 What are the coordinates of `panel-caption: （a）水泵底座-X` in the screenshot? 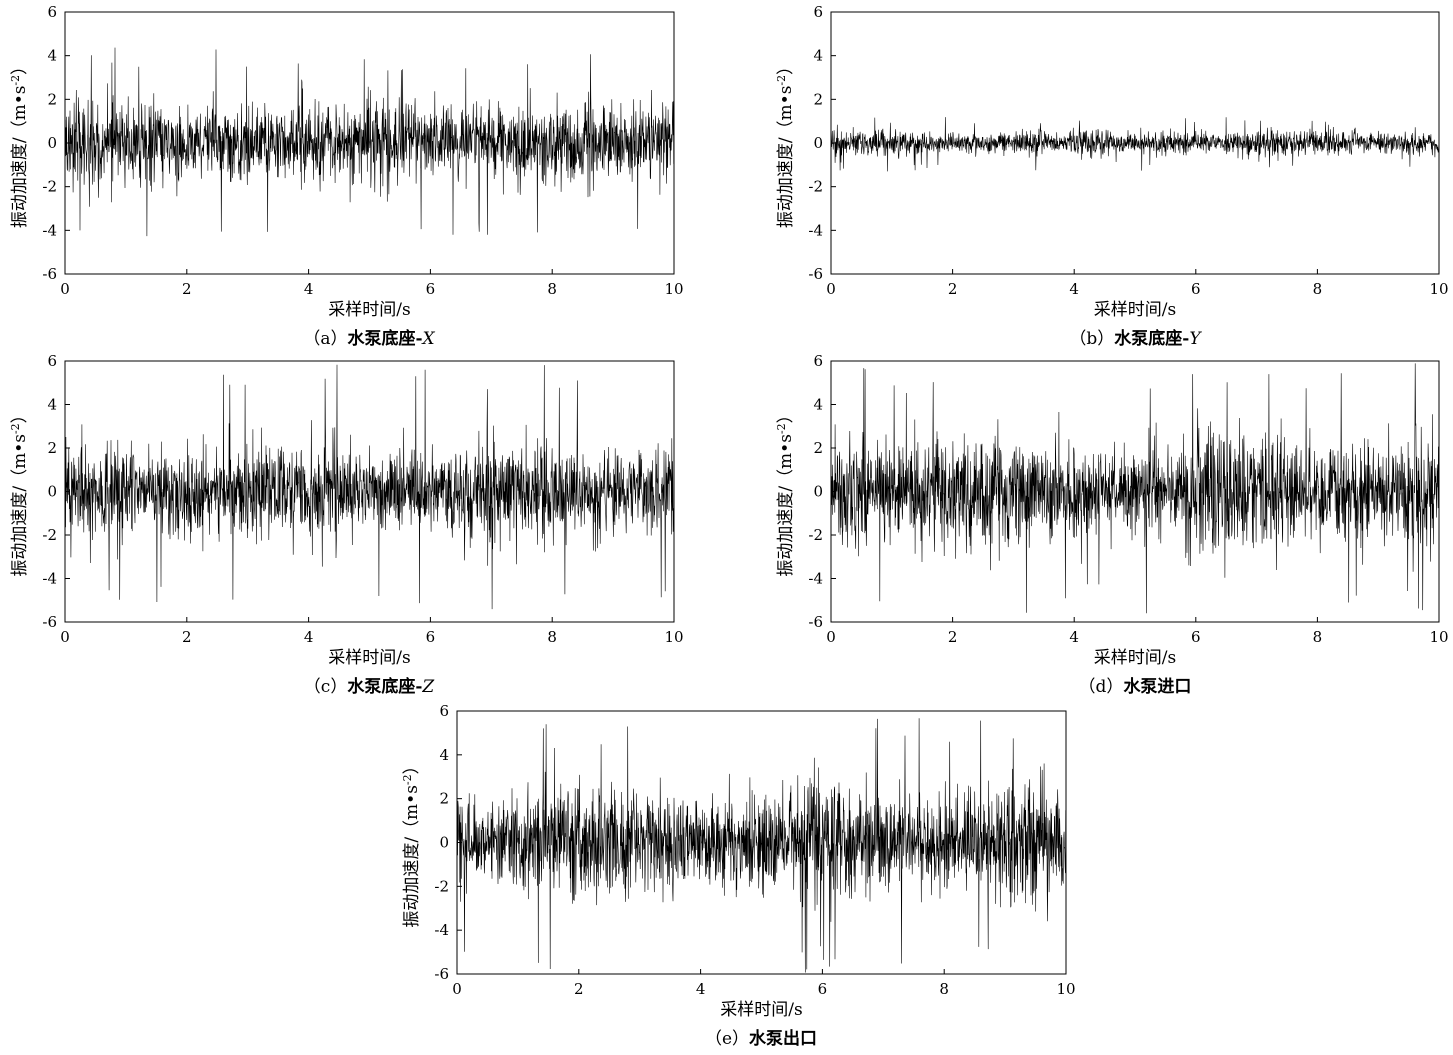 It's located at (369, 338).